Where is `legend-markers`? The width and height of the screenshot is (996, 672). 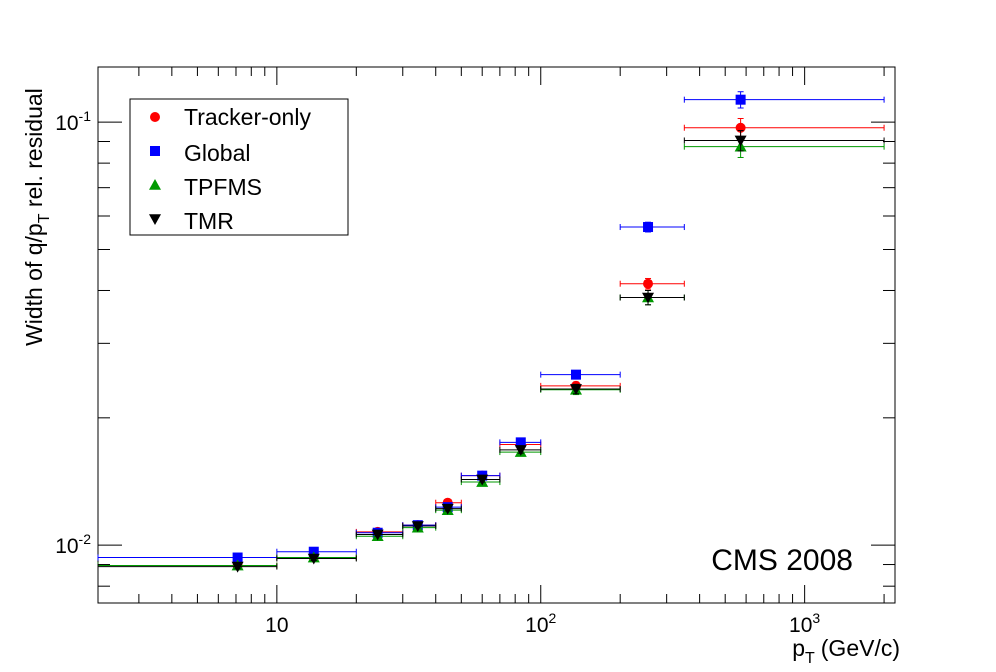 legend-markers is located at coordinates (155, 168).